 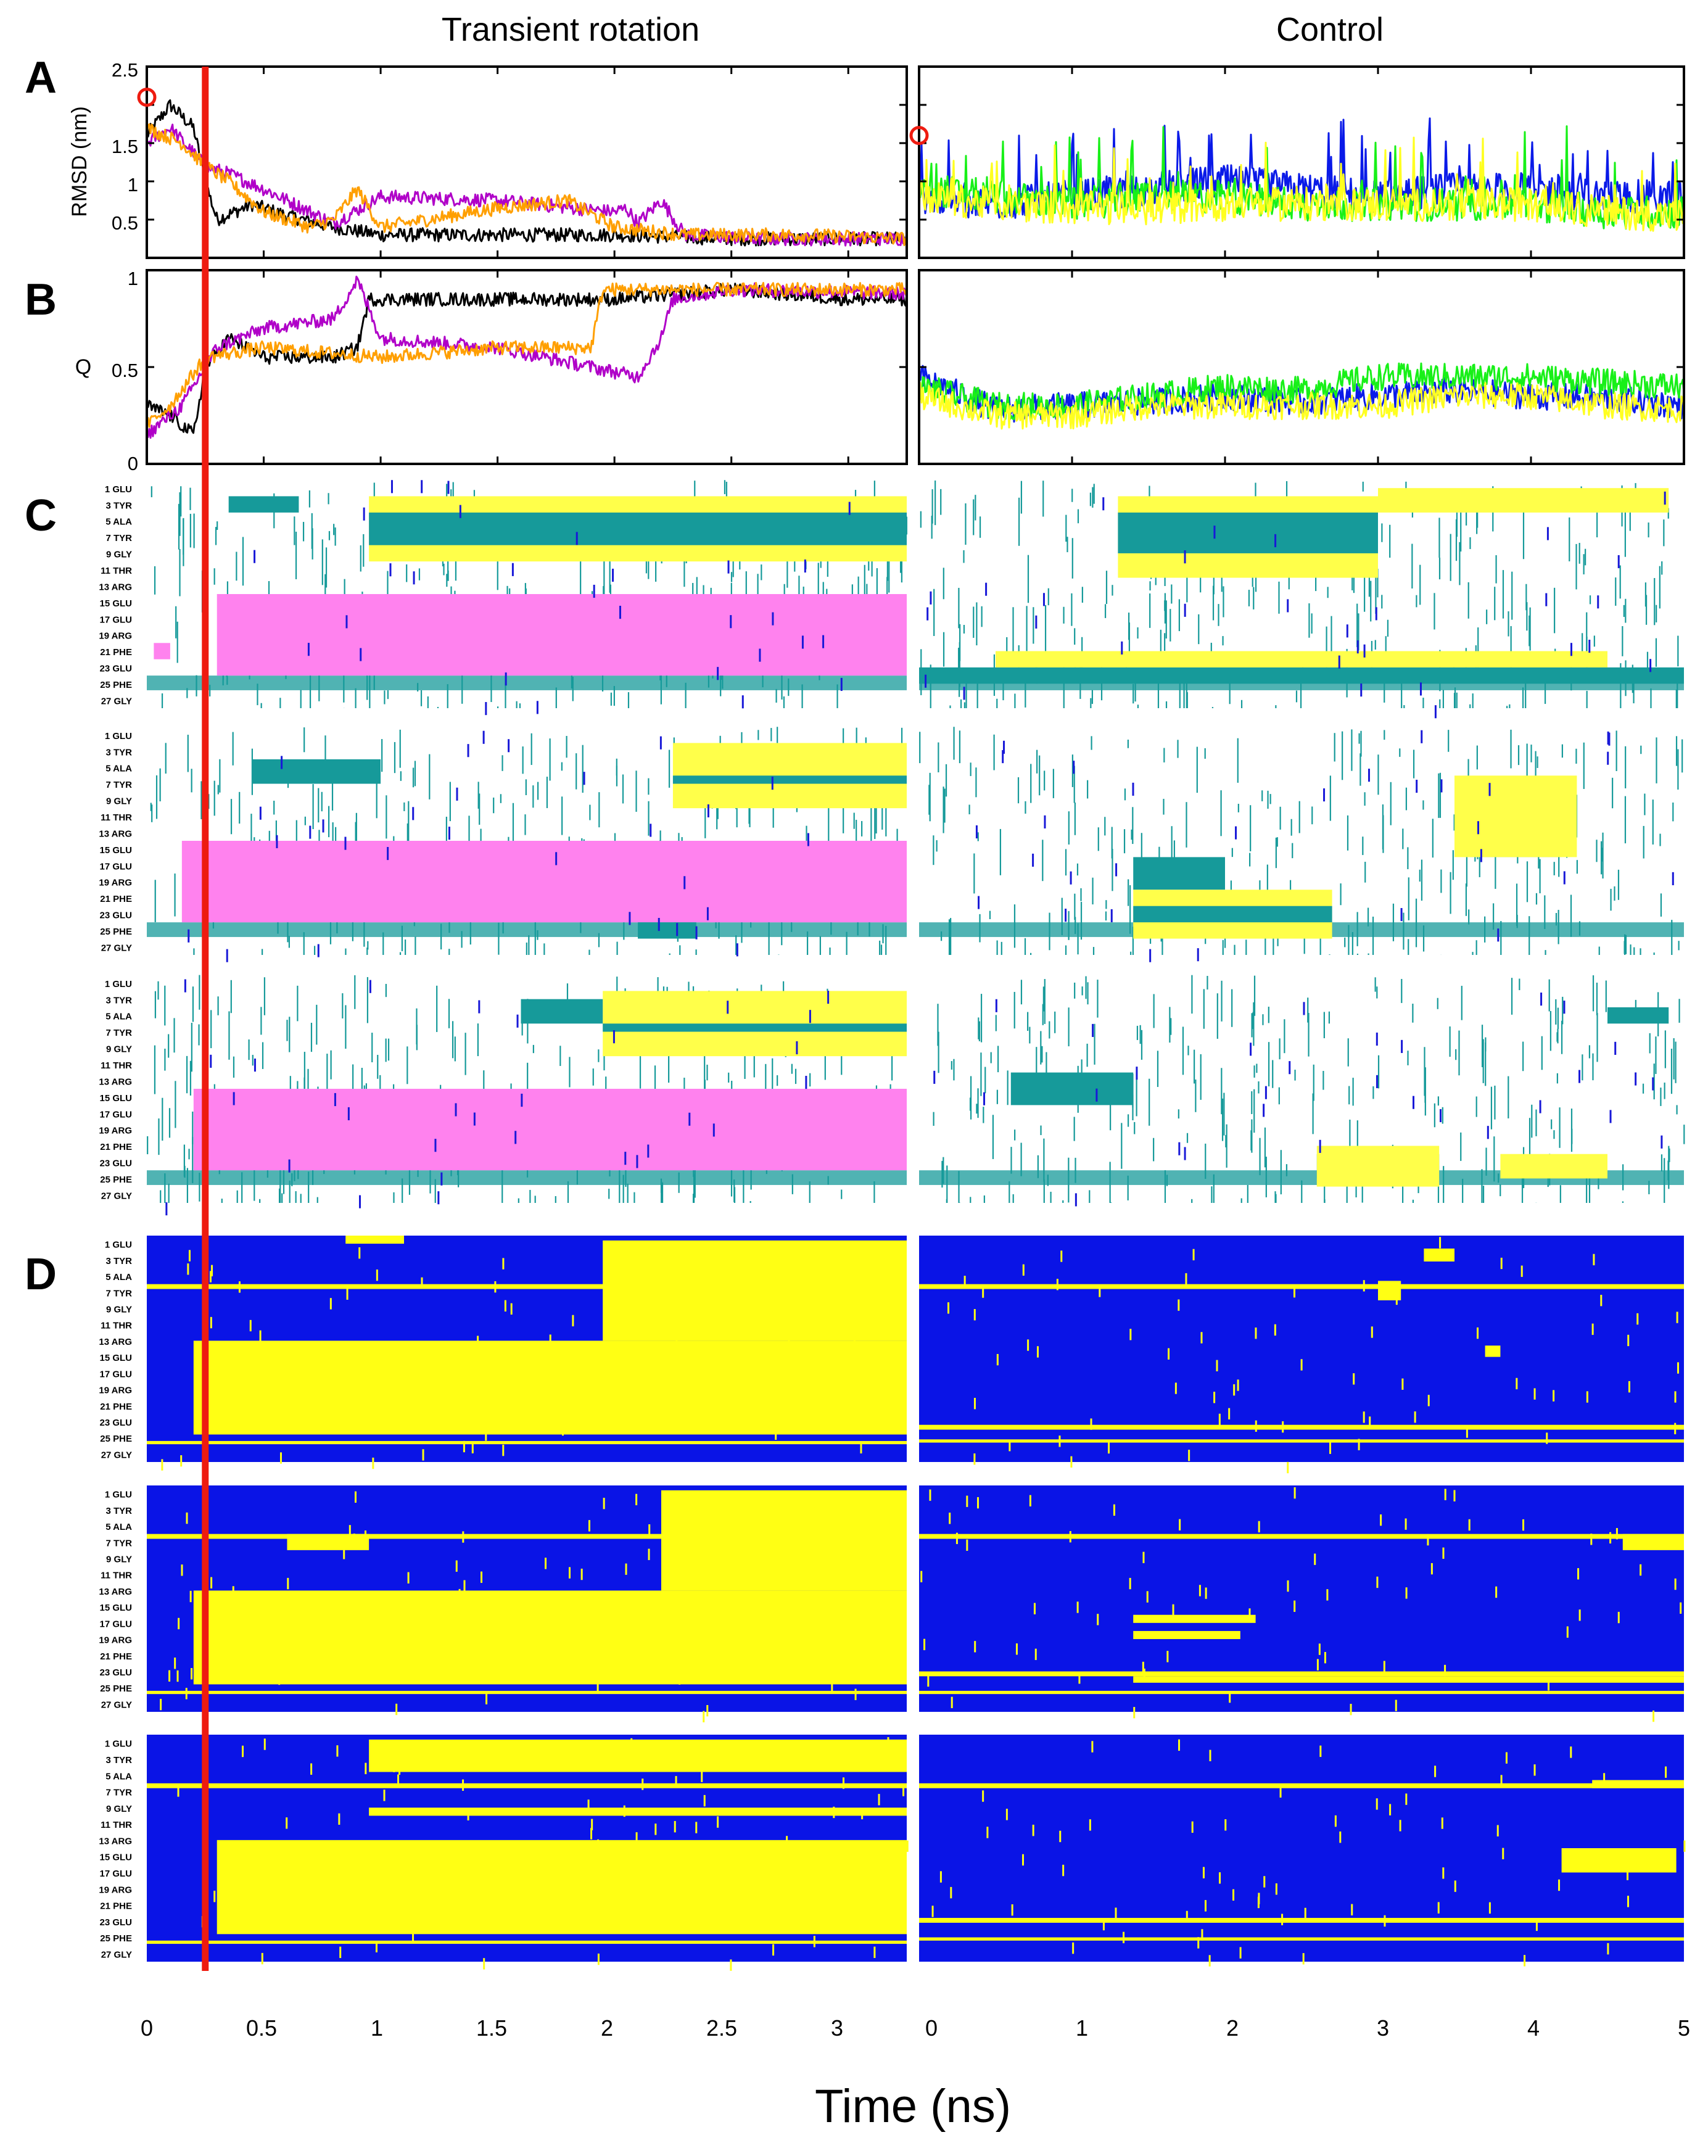 What do you see at coordinates (115, 883) in the screenshot?
I see `residue-label: 19 ARG` at bounding box center [115, 883].